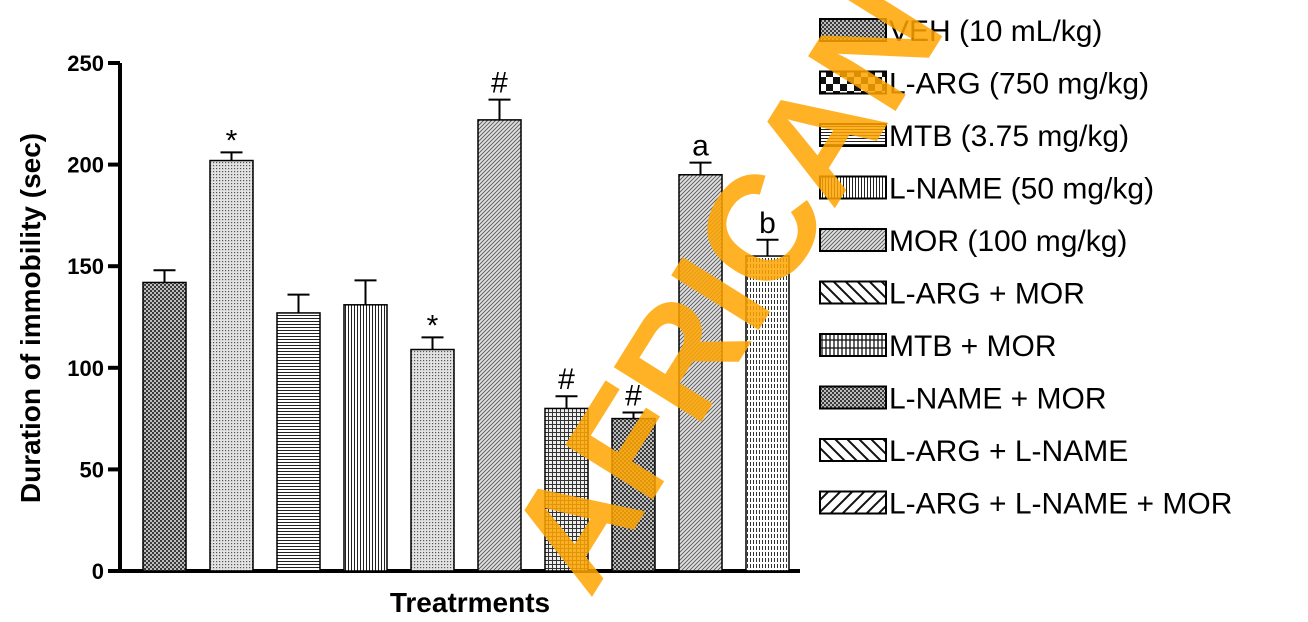 This screenshot has width=1308, height=622. I want to click on y-tick-label: 100, so click(85, 368).